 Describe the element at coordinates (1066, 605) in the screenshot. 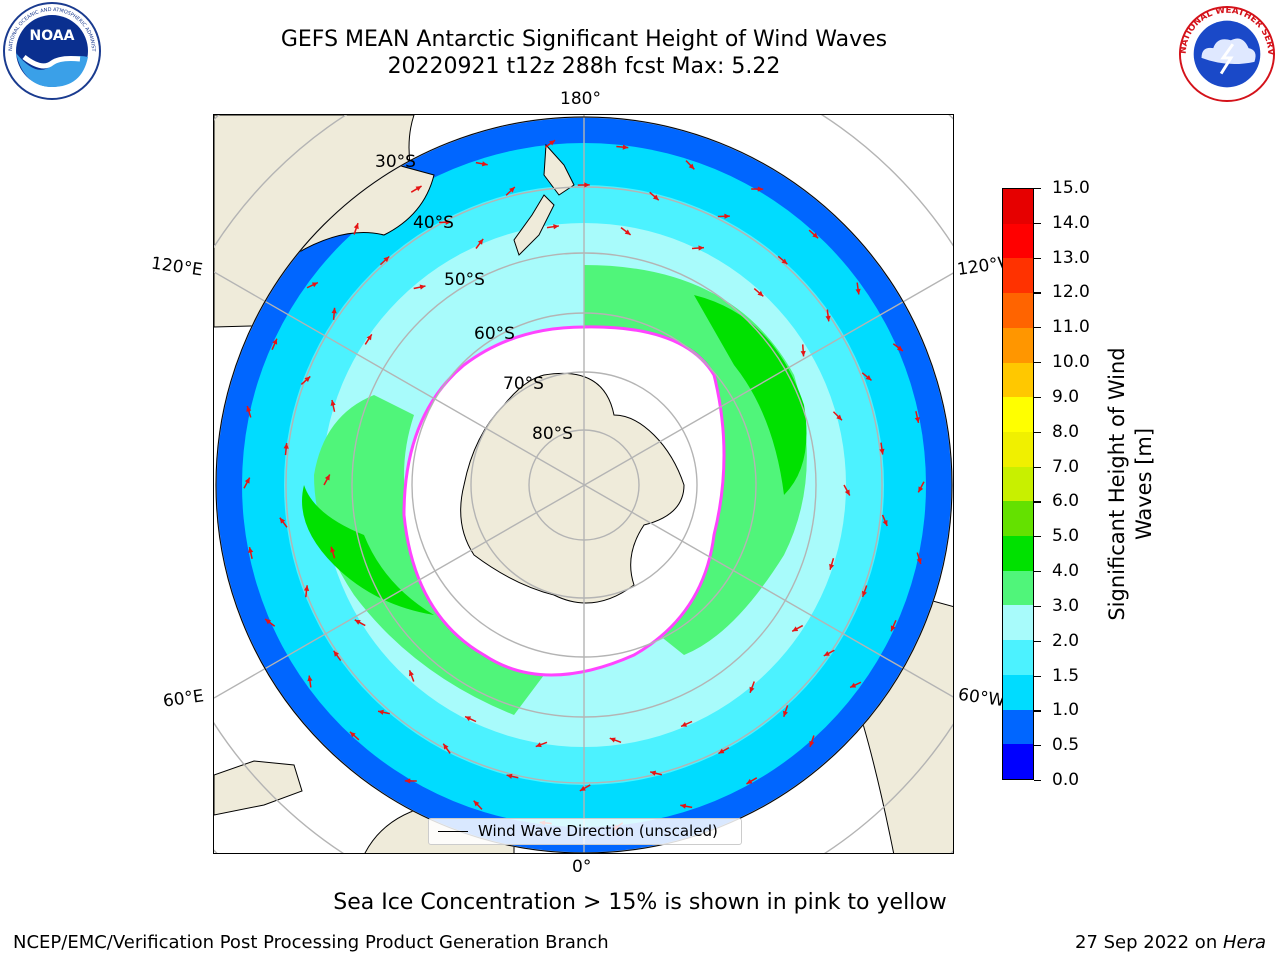

I see `colorbar-tick-label: 3.0` at that location.